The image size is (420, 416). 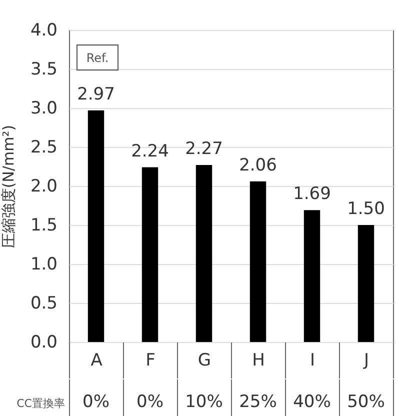 I want to click on x-tick-label: I, so click(x=313, y=360).